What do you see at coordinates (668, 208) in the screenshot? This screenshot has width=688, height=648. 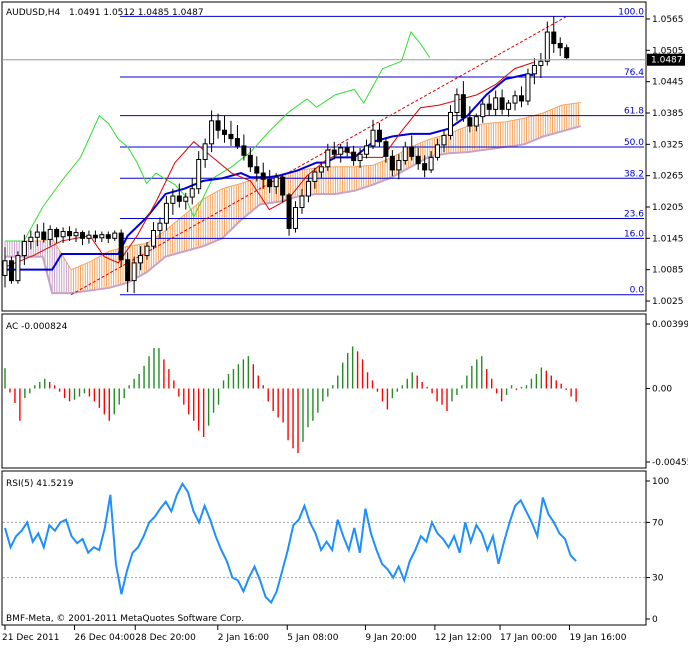 I see `price-tick-label: 1.0205` at bounding box center [668, 208].